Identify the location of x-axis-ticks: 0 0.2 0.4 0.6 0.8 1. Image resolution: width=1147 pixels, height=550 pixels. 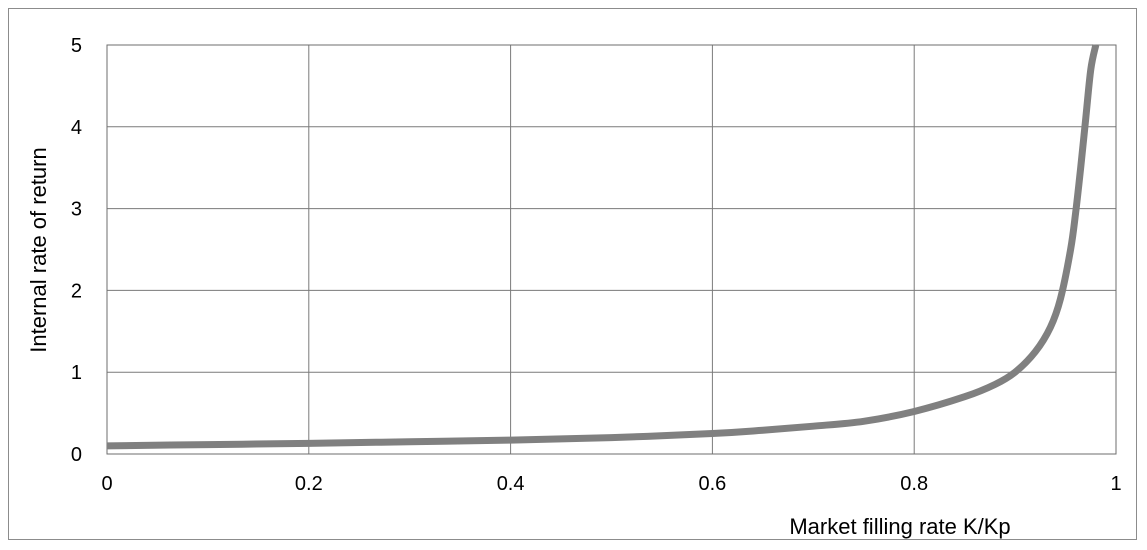
(611, 484).